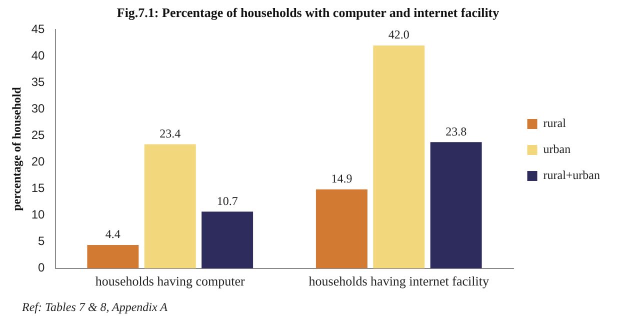 The width and height of the screenshot is (624, 321). I want to click on data-label: 10.7, so click(227, 201).